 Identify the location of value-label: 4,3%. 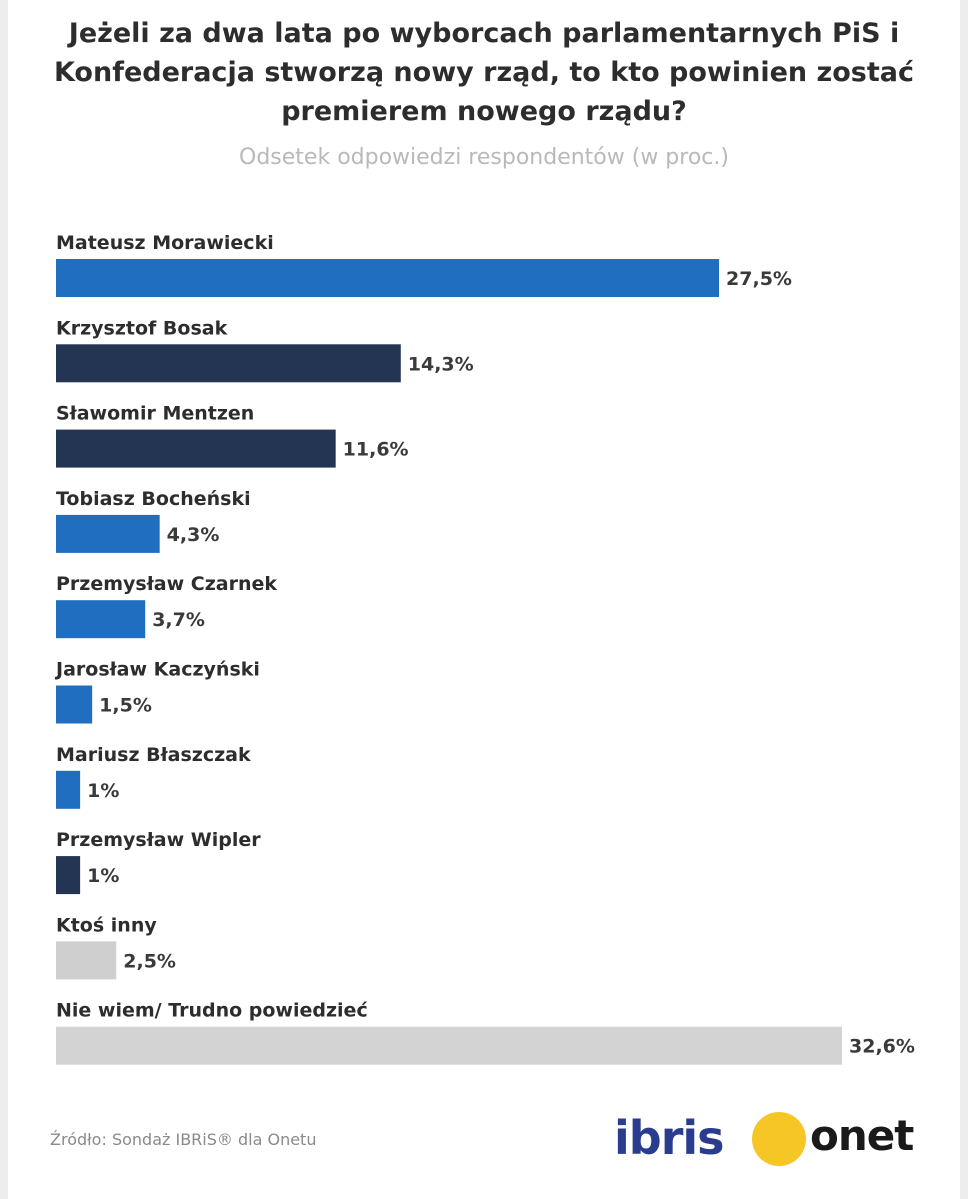
(193, 535).